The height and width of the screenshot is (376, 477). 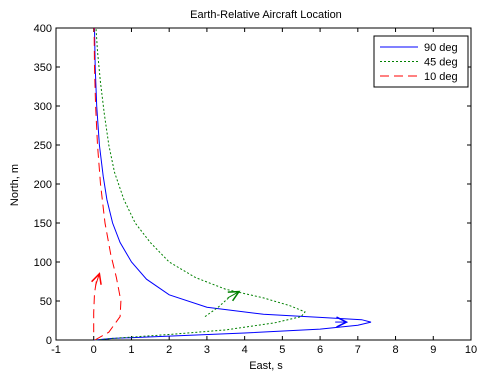 I want to click on legend-label: 90 deg, so click(x=441, y=48).